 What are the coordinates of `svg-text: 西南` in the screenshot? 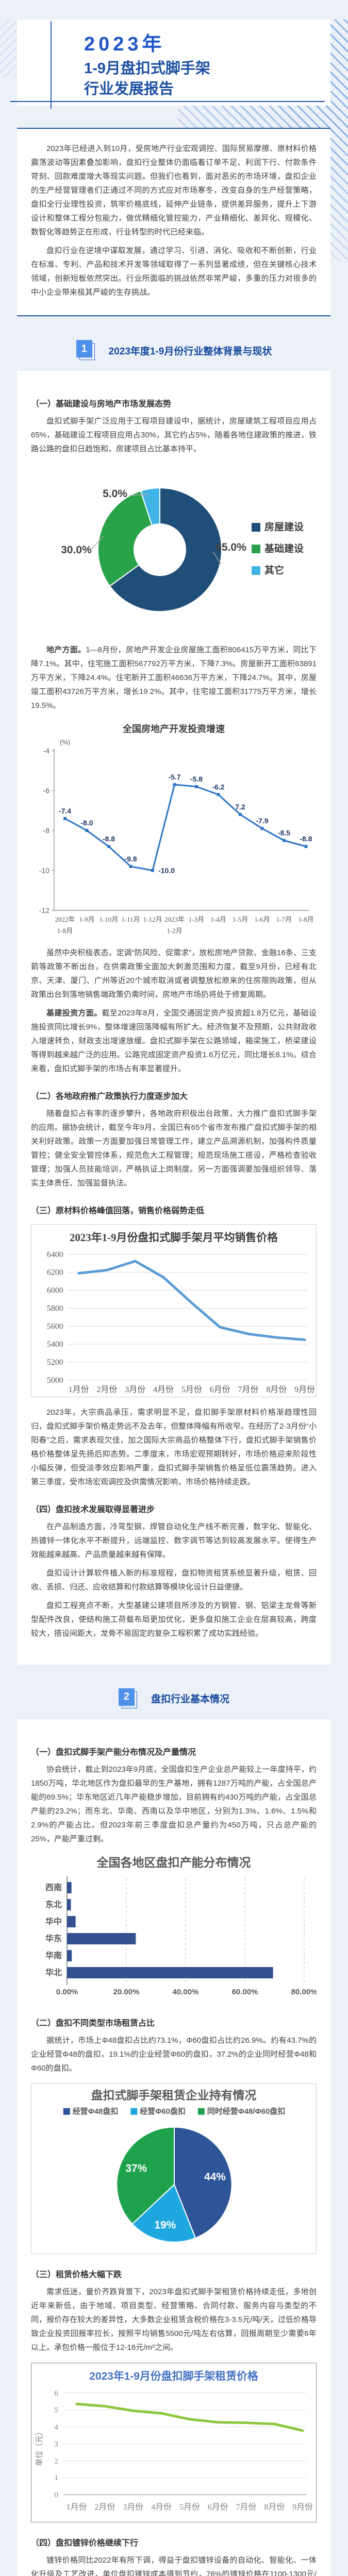 It's located at (53, 1887).